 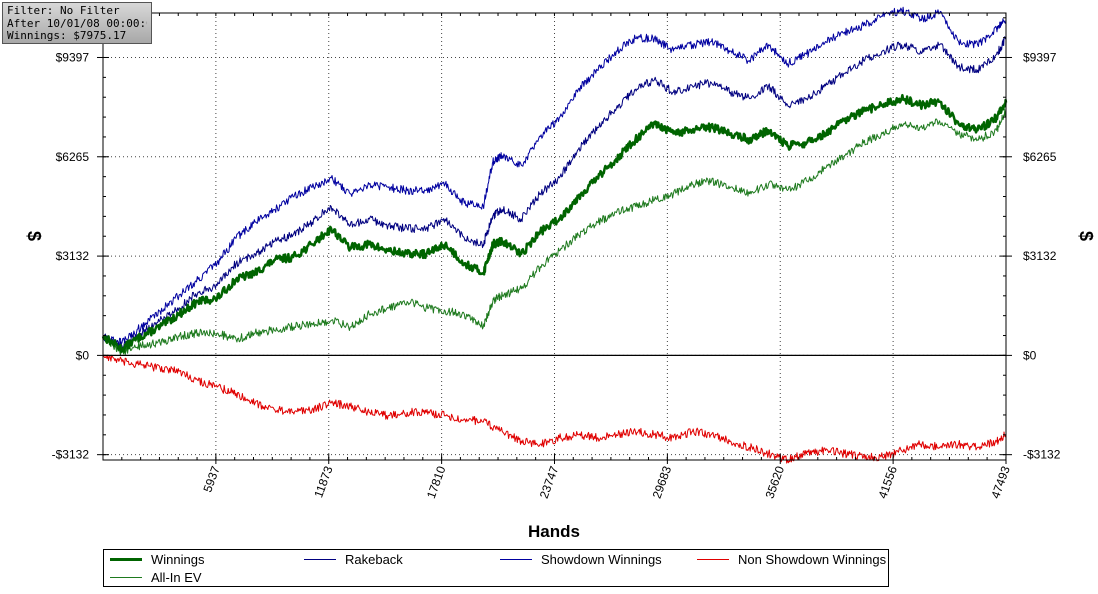 What do you see at coordinates (67, 36) in the screenshot?
I see `winnings-text: Winnings: $7975.17` at bounding box center [67, 36].